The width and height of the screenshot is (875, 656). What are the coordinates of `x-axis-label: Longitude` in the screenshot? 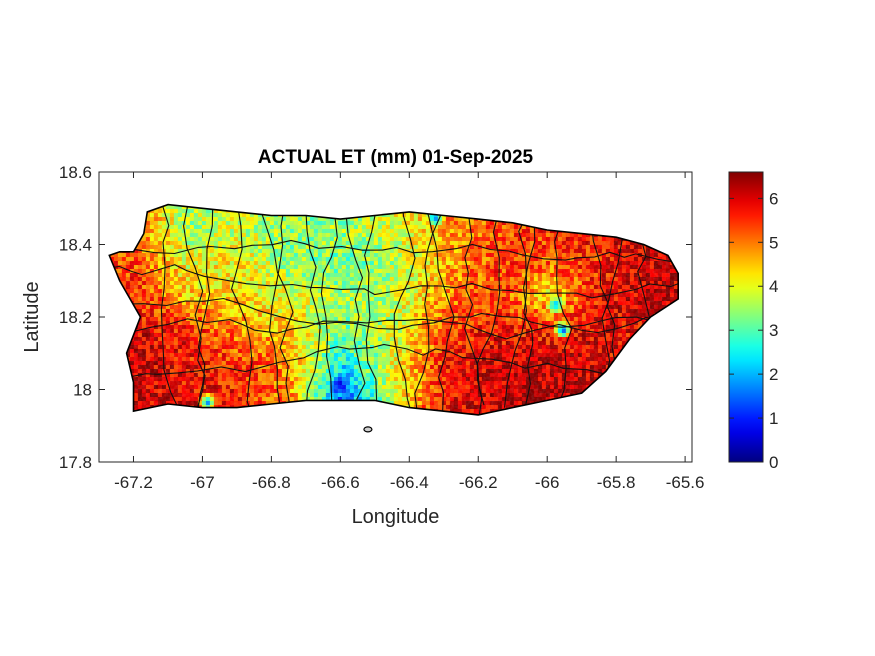 It's located at (396, 517).